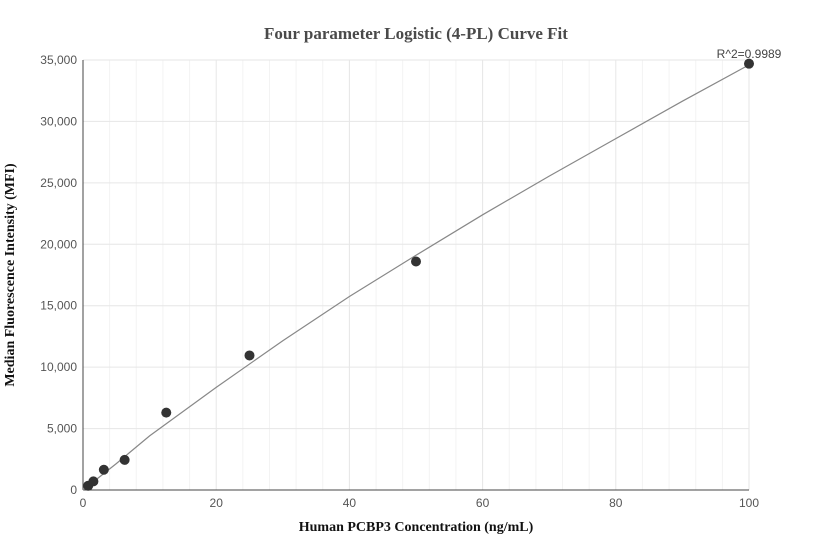  What do you see at coordinates (483, 503) in the screenshot?
I see `x-tick-label: 60` at bounding box center [483, 503].